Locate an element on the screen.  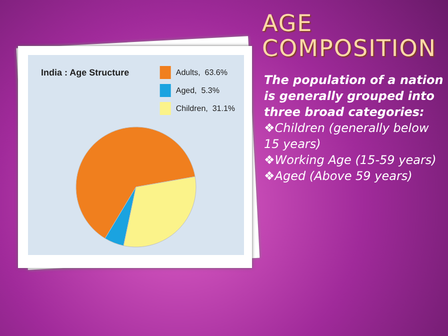
text: AGE COMPOSITION is located at coordinates (350, 36).